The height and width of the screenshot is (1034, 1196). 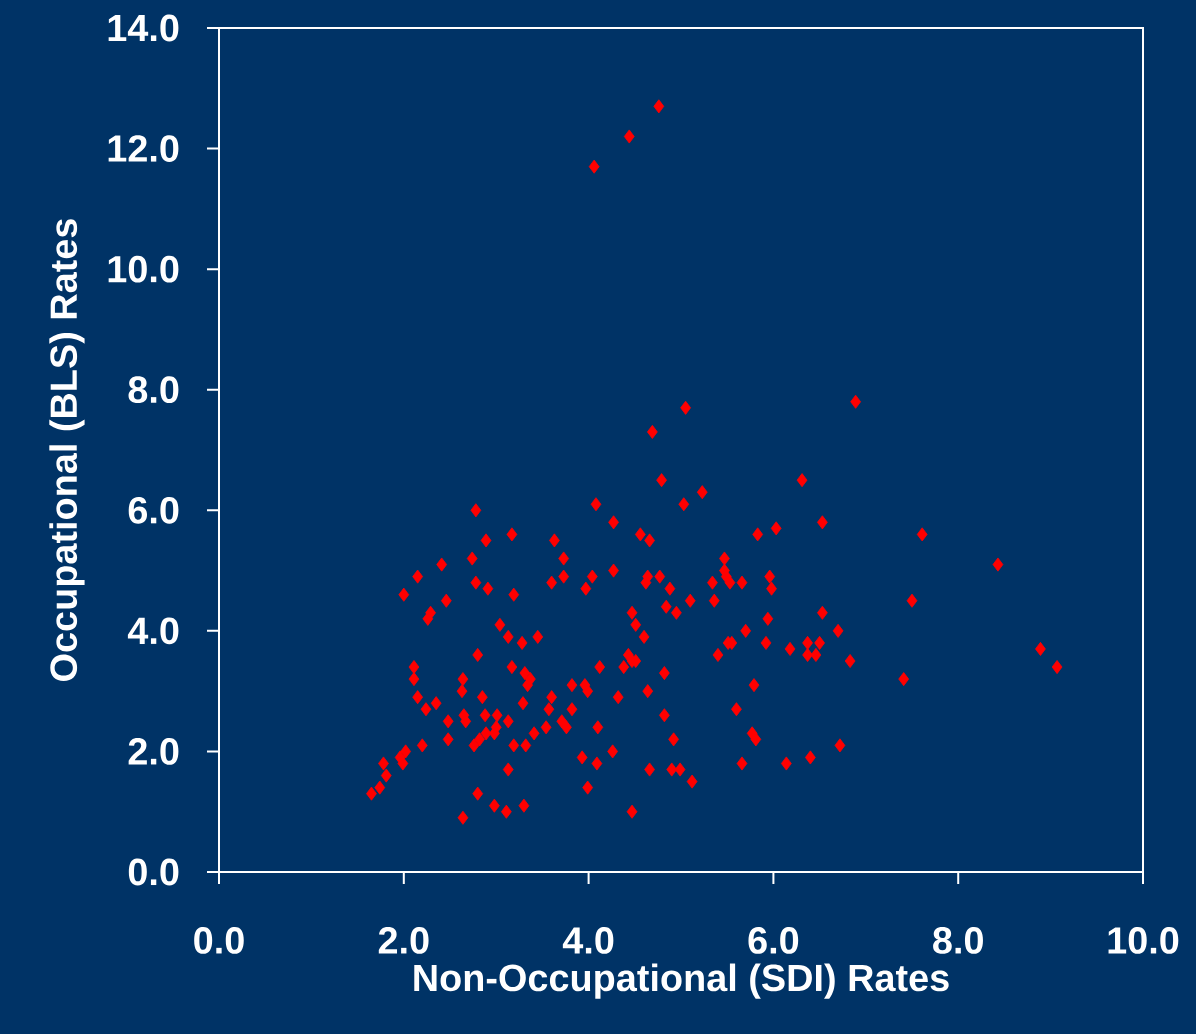 I want to click on y-tick-label: 14.0, so click(x=143, y=28).